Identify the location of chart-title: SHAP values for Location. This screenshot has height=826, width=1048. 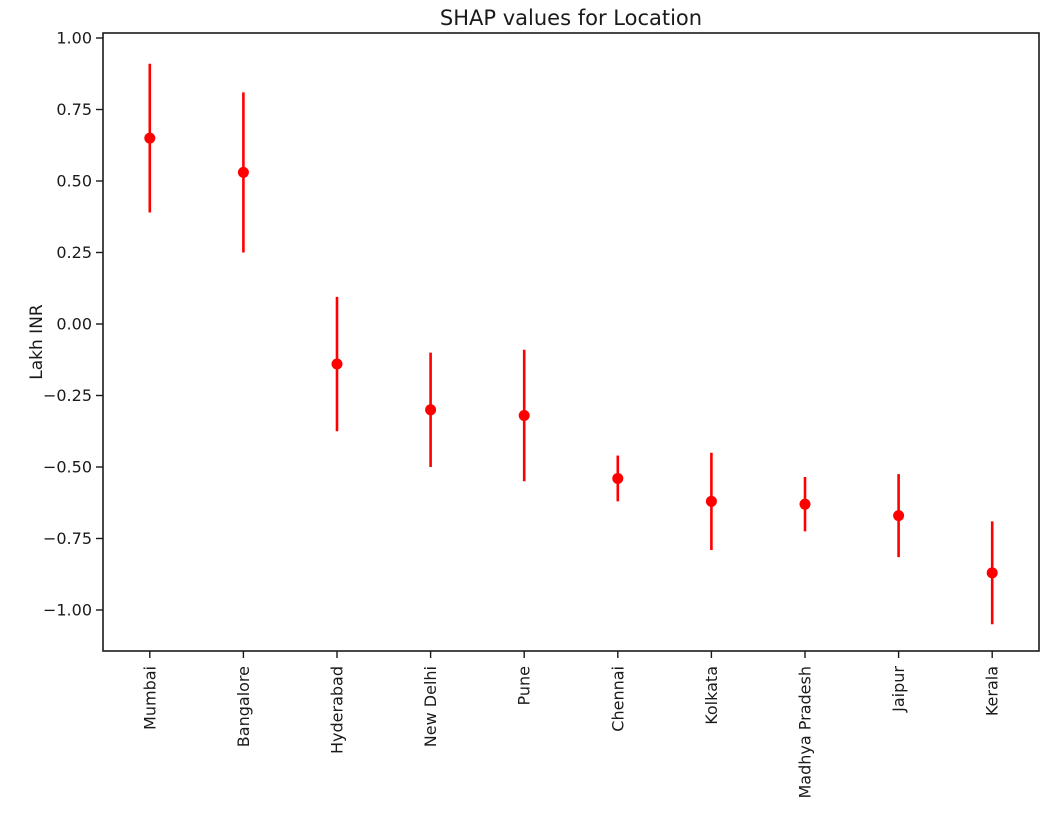
(571, 18).